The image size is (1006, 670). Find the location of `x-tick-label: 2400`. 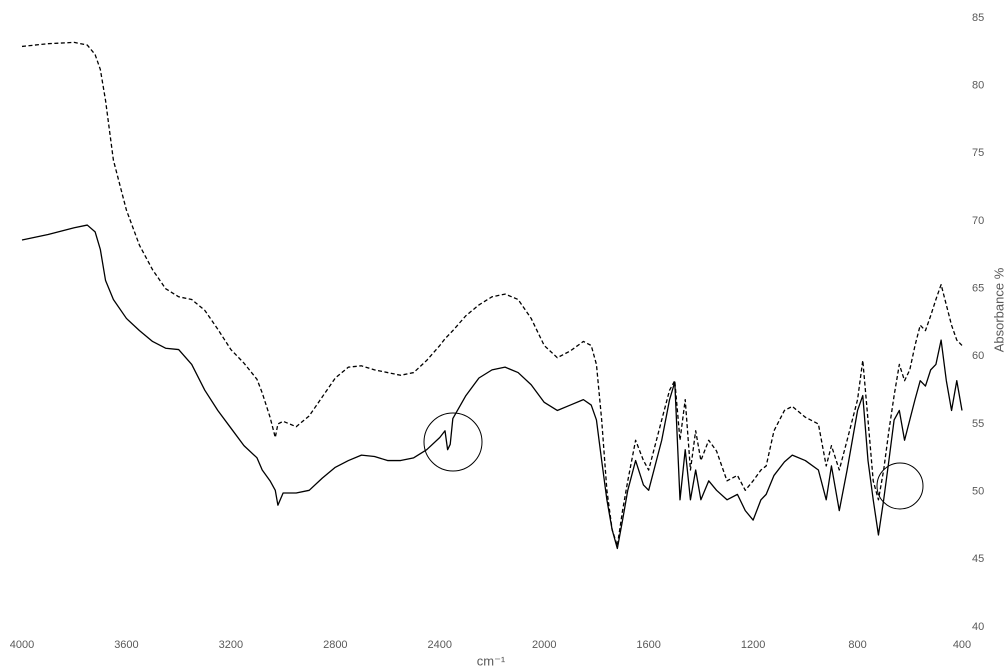

x-tick-label: 2400 is located at coordinates (440, 645).